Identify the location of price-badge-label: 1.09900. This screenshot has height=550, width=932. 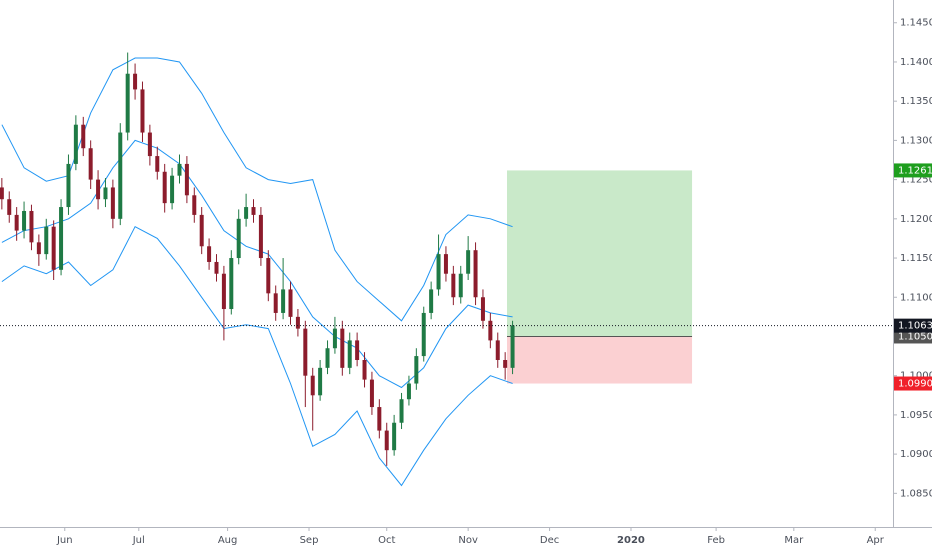
(915, 384).